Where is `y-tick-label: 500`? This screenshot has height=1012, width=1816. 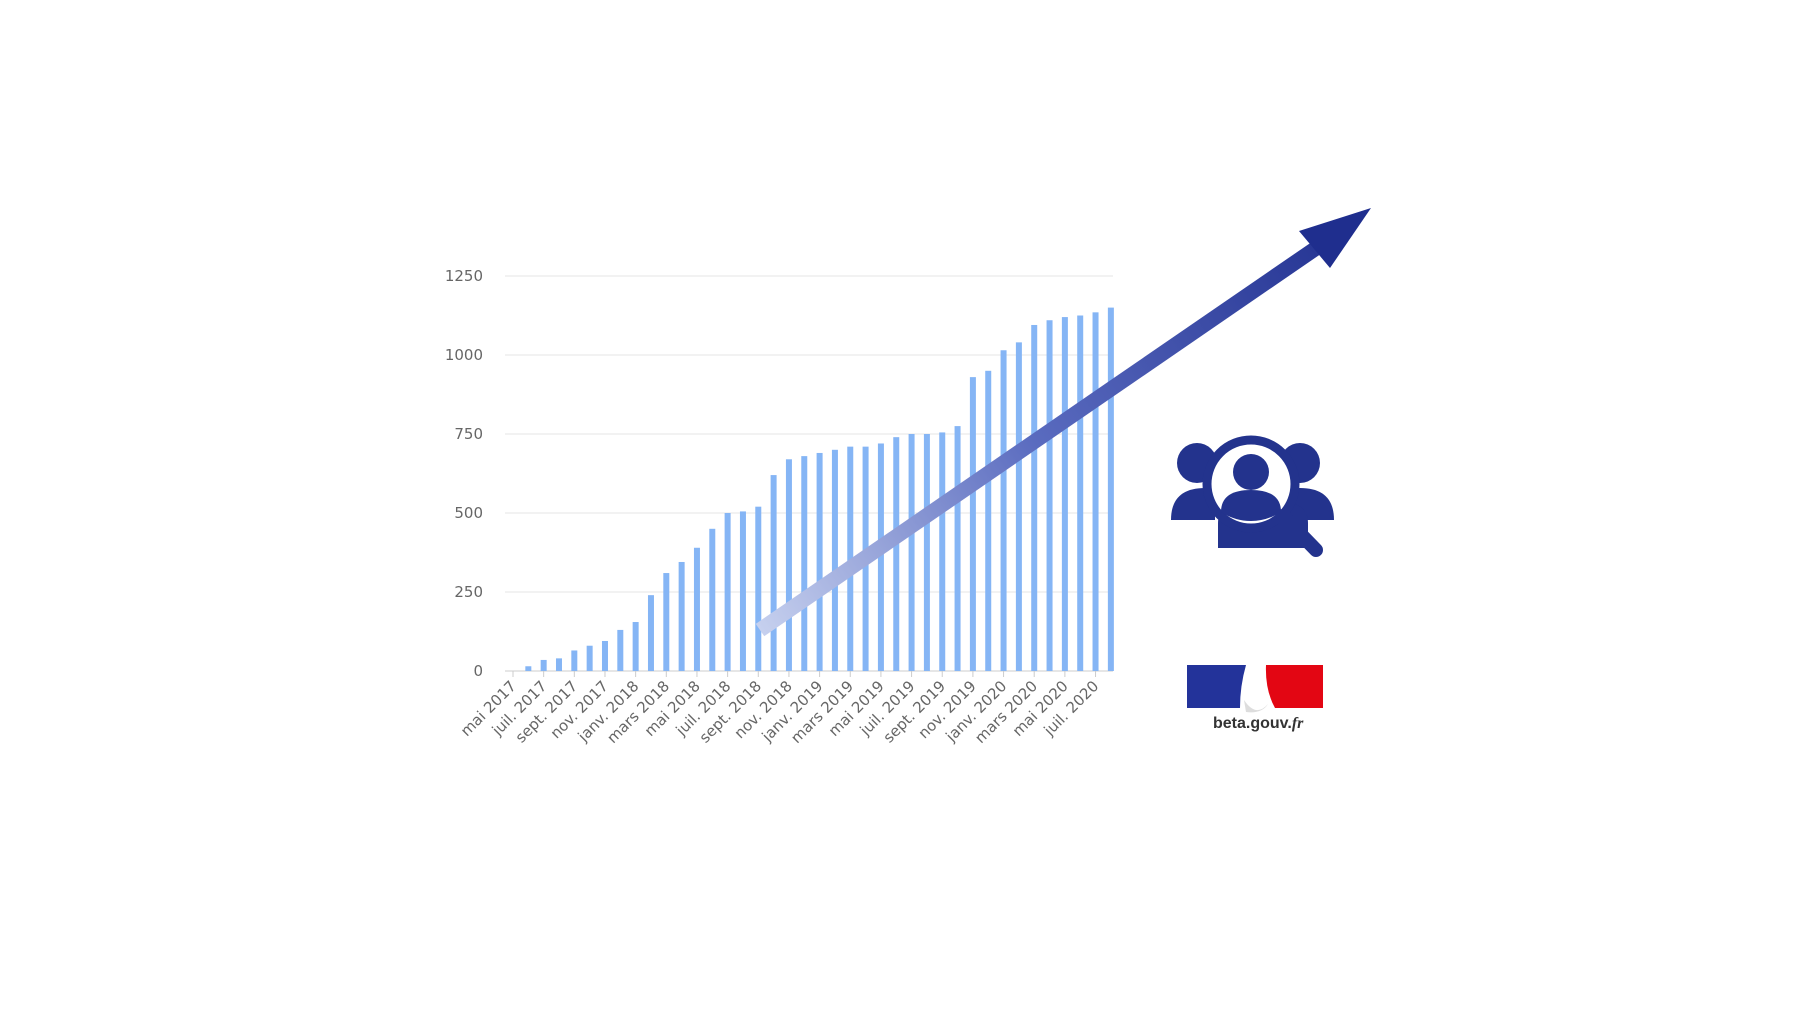 y-tick-label: 500 is located at coordinates (468, 513).